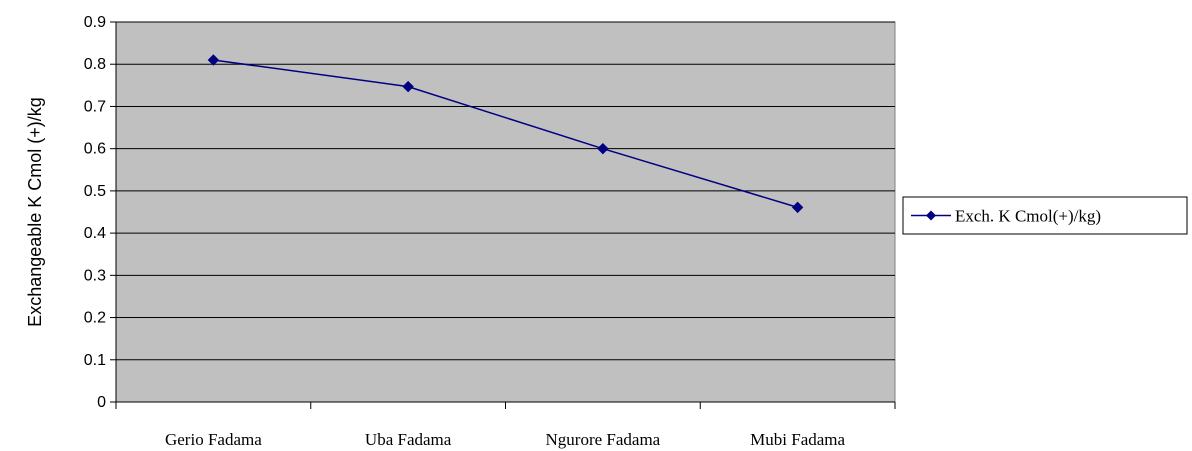 Image resolution: width=1192 pixels, height=451 pixels. Describe the element at coordinates (931, 215) in the screenshot. I see `legend-diamond-marker` at that location.